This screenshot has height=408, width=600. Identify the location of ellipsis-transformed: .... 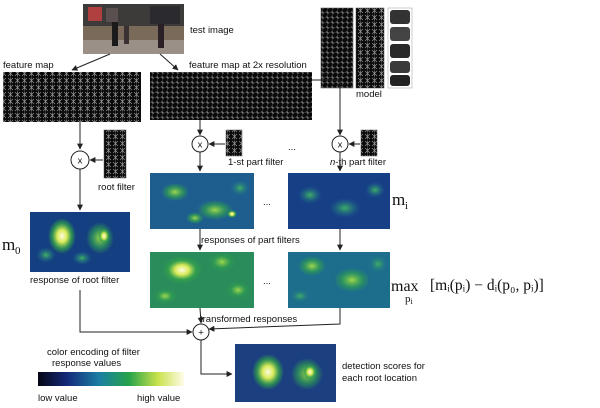
(267, 281).